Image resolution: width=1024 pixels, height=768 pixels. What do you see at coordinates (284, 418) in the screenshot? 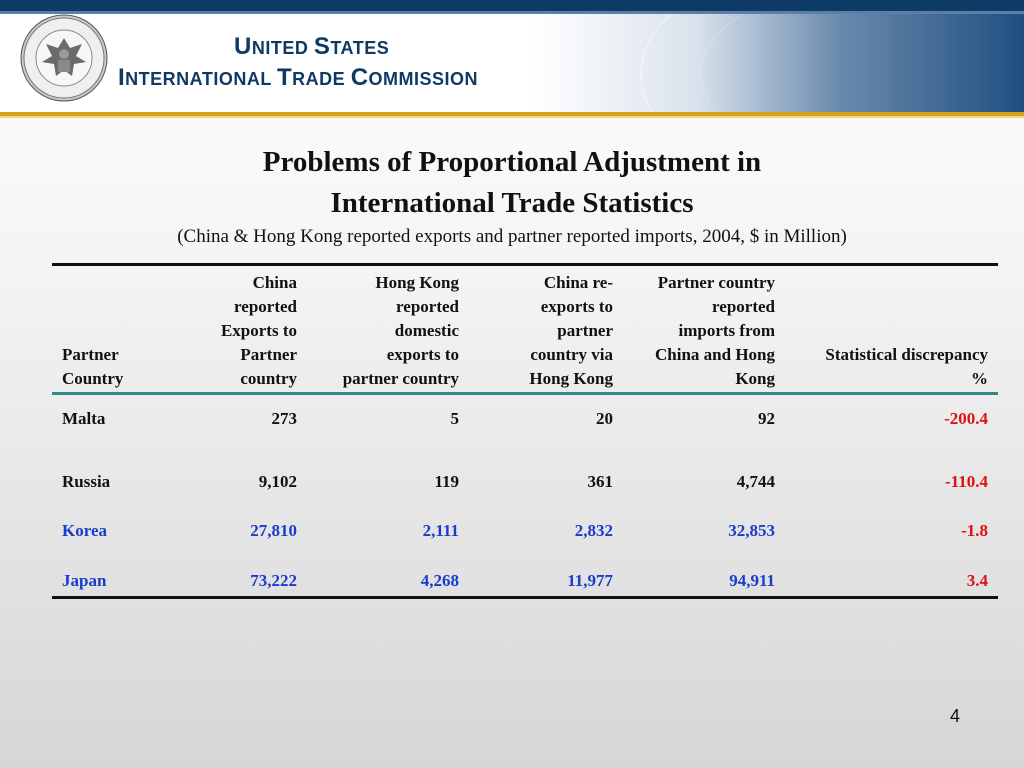
I see `row-malta-china: 273` at bounding box center [284, 418].